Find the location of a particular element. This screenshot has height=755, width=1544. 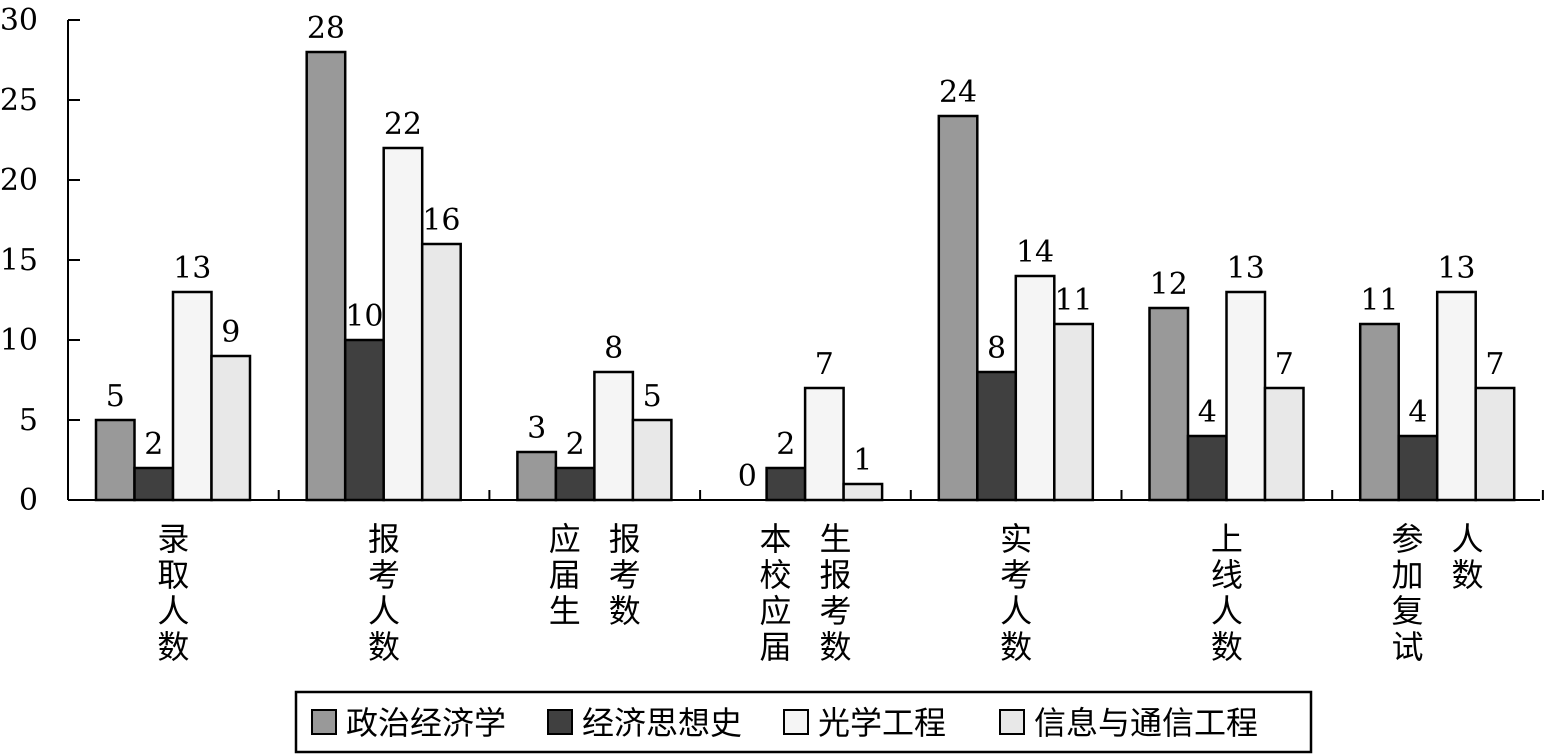

data-label: 5 is located at coordinates (652, 396).